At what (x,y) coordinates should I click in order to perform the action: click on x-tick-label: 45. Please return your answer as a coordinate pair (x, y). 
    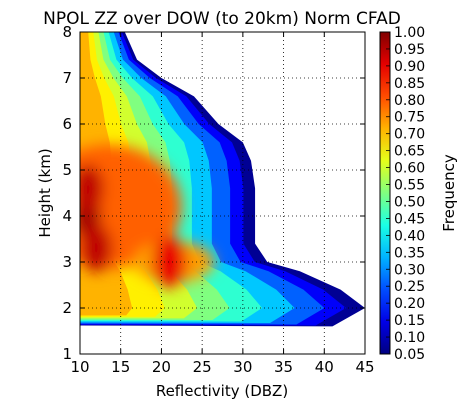
    Looking at the image, I should click on (364, 367).